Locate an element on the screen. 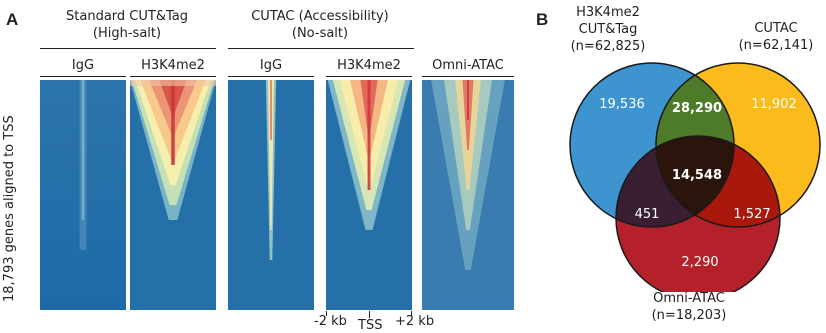 Image resolution: width=826 pixels, height=333 pixels. set-label-line3: (n=62,825) is located at coordinates (608, 46).